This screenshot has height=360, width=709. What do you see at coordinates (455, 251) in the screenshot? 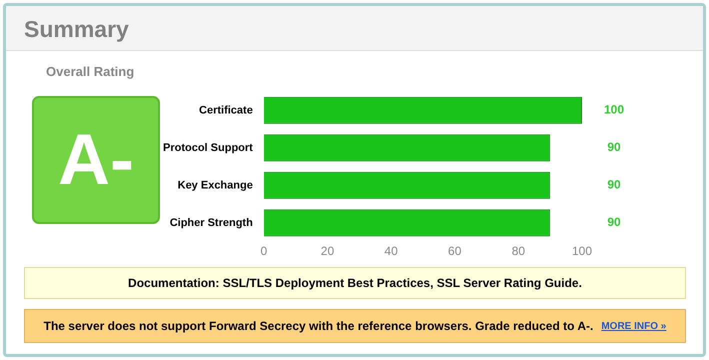
I see `x-tick-label: 60` at bounding box center [455, 251].